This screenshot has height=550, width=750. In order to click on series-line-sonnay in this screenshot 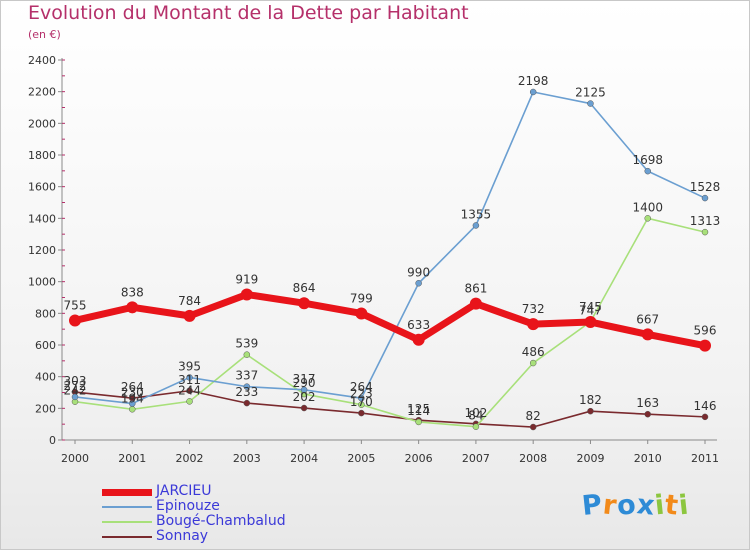, I will do `click(390, 408)`.